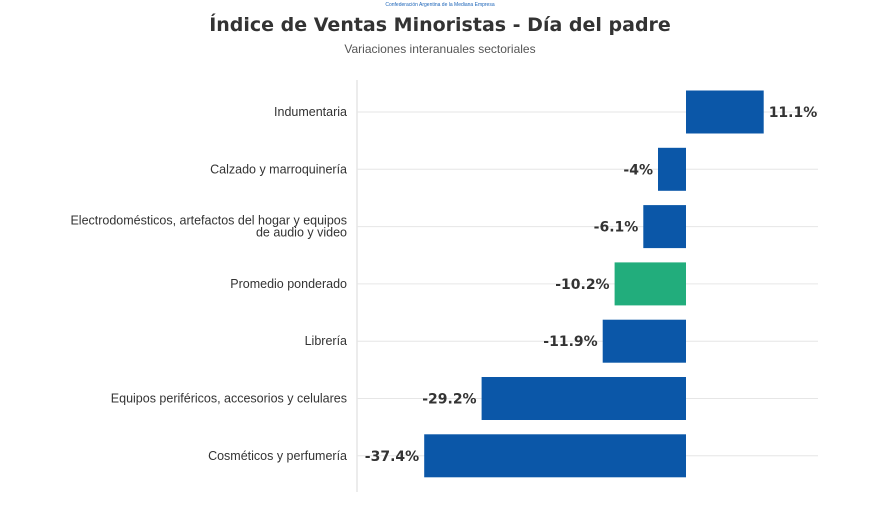 Image resolution: width=880 pixels, height=506 pixels. Describe the element at coordinates (440, 49) in the screenshot. I see `chart-subtitle: Variaciones interanuales sectoriales` at that location.